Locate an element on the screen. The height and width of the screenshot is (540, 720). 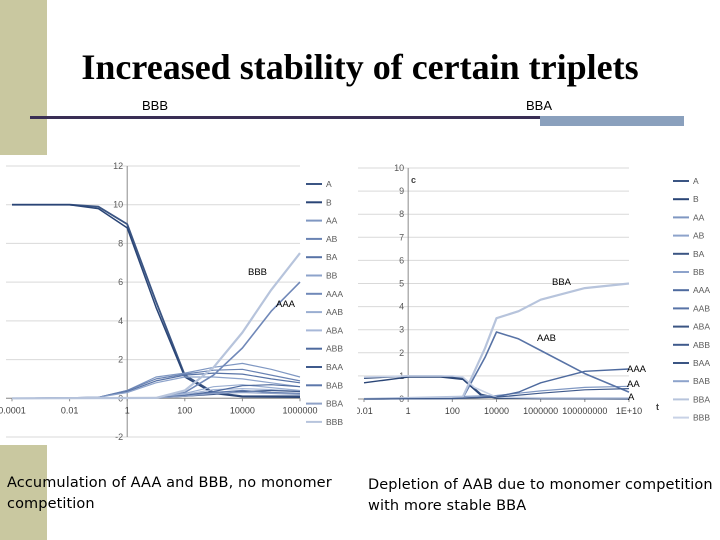
x-tick-label: 0.0001 is located at coordinates (13, 410).